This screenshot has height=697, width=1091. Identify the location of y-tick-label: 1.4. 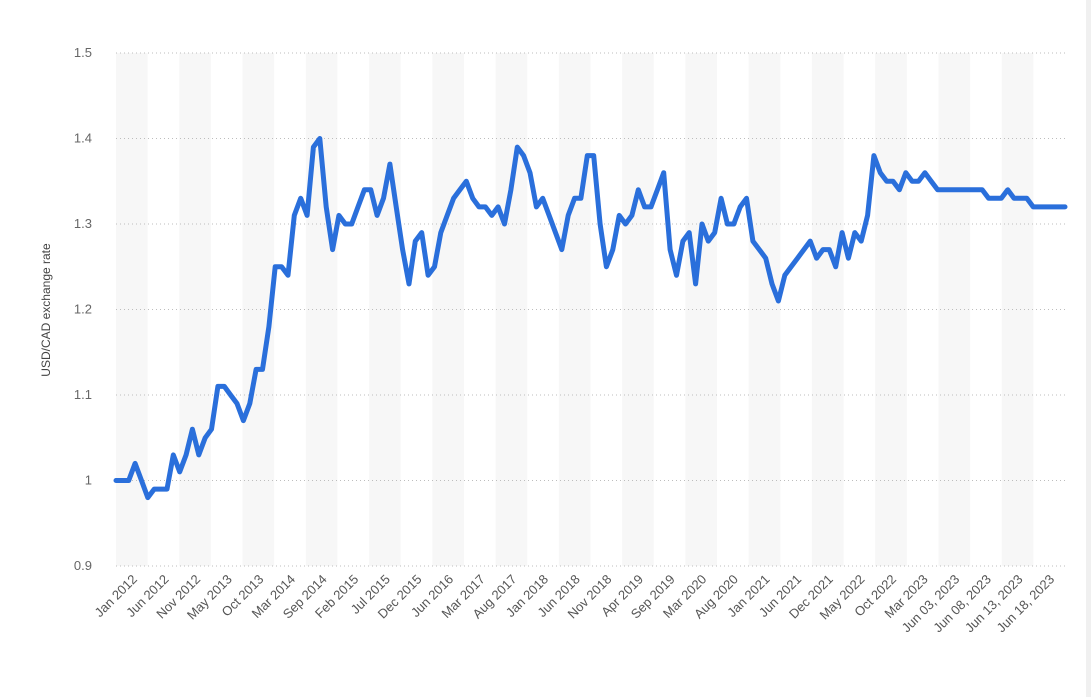
(83, 138).